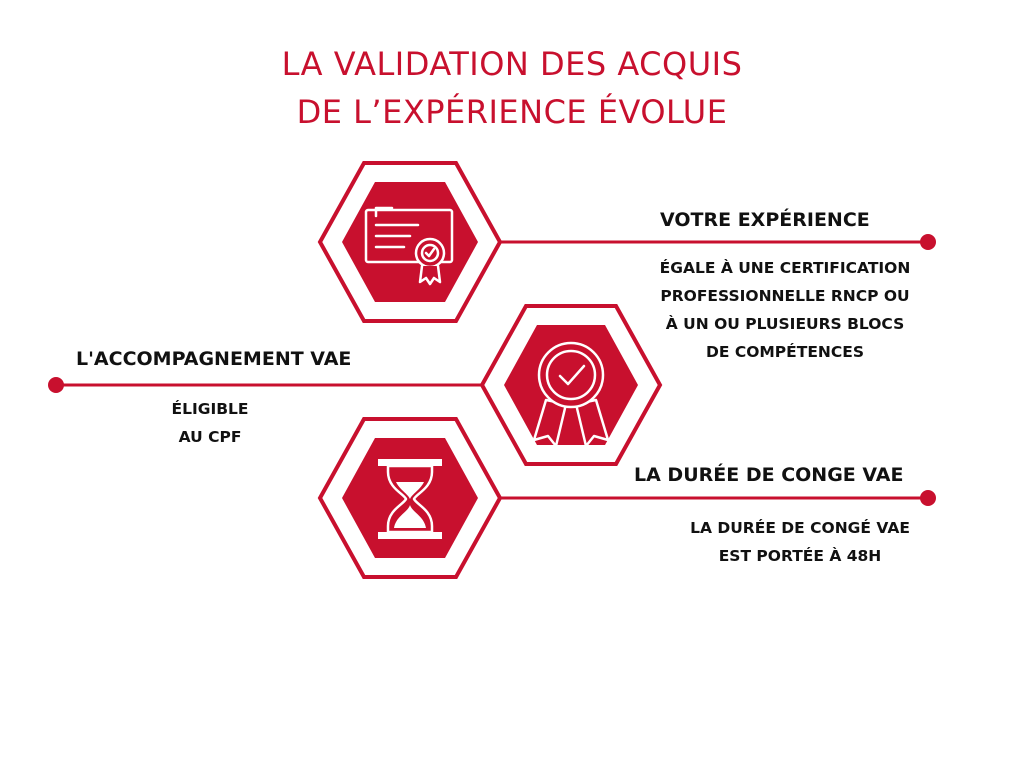 This screenshot has height=768, width=1024. What do you see at coordinates (785, 268) in the screenshot?
I see `description-line: ÉGALE À UNE CERTIFICATION` at bounding box center [785, 268].